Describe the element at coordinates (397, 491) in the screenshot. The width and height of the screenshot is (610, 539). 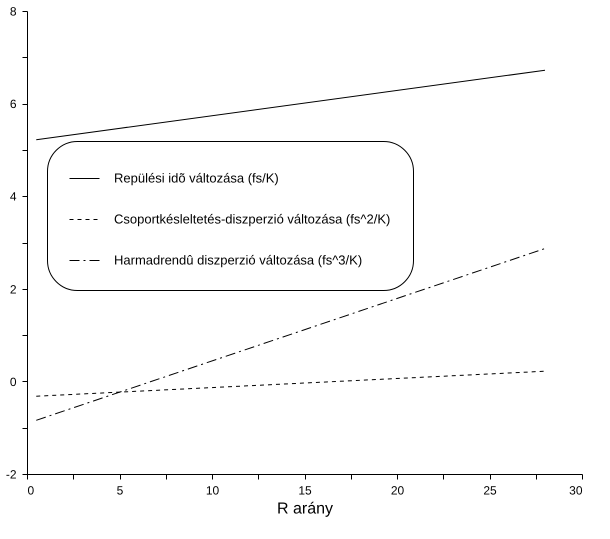
I see `x-tick-label: 20` at that location.